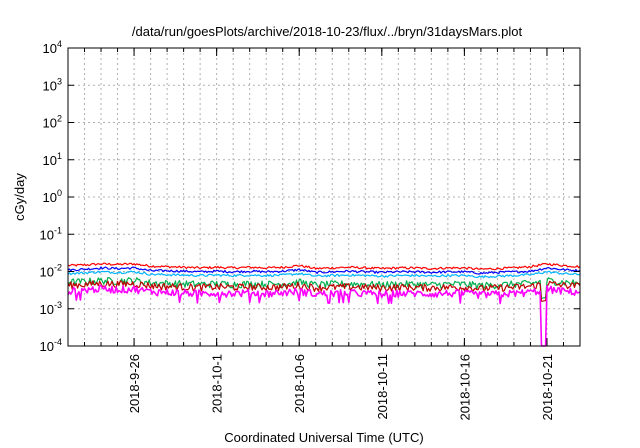  What do you see at coordinates (52, 159) in the screenshot?
I see `y-tick-label: 10¹` at bounding box center [52, 159].